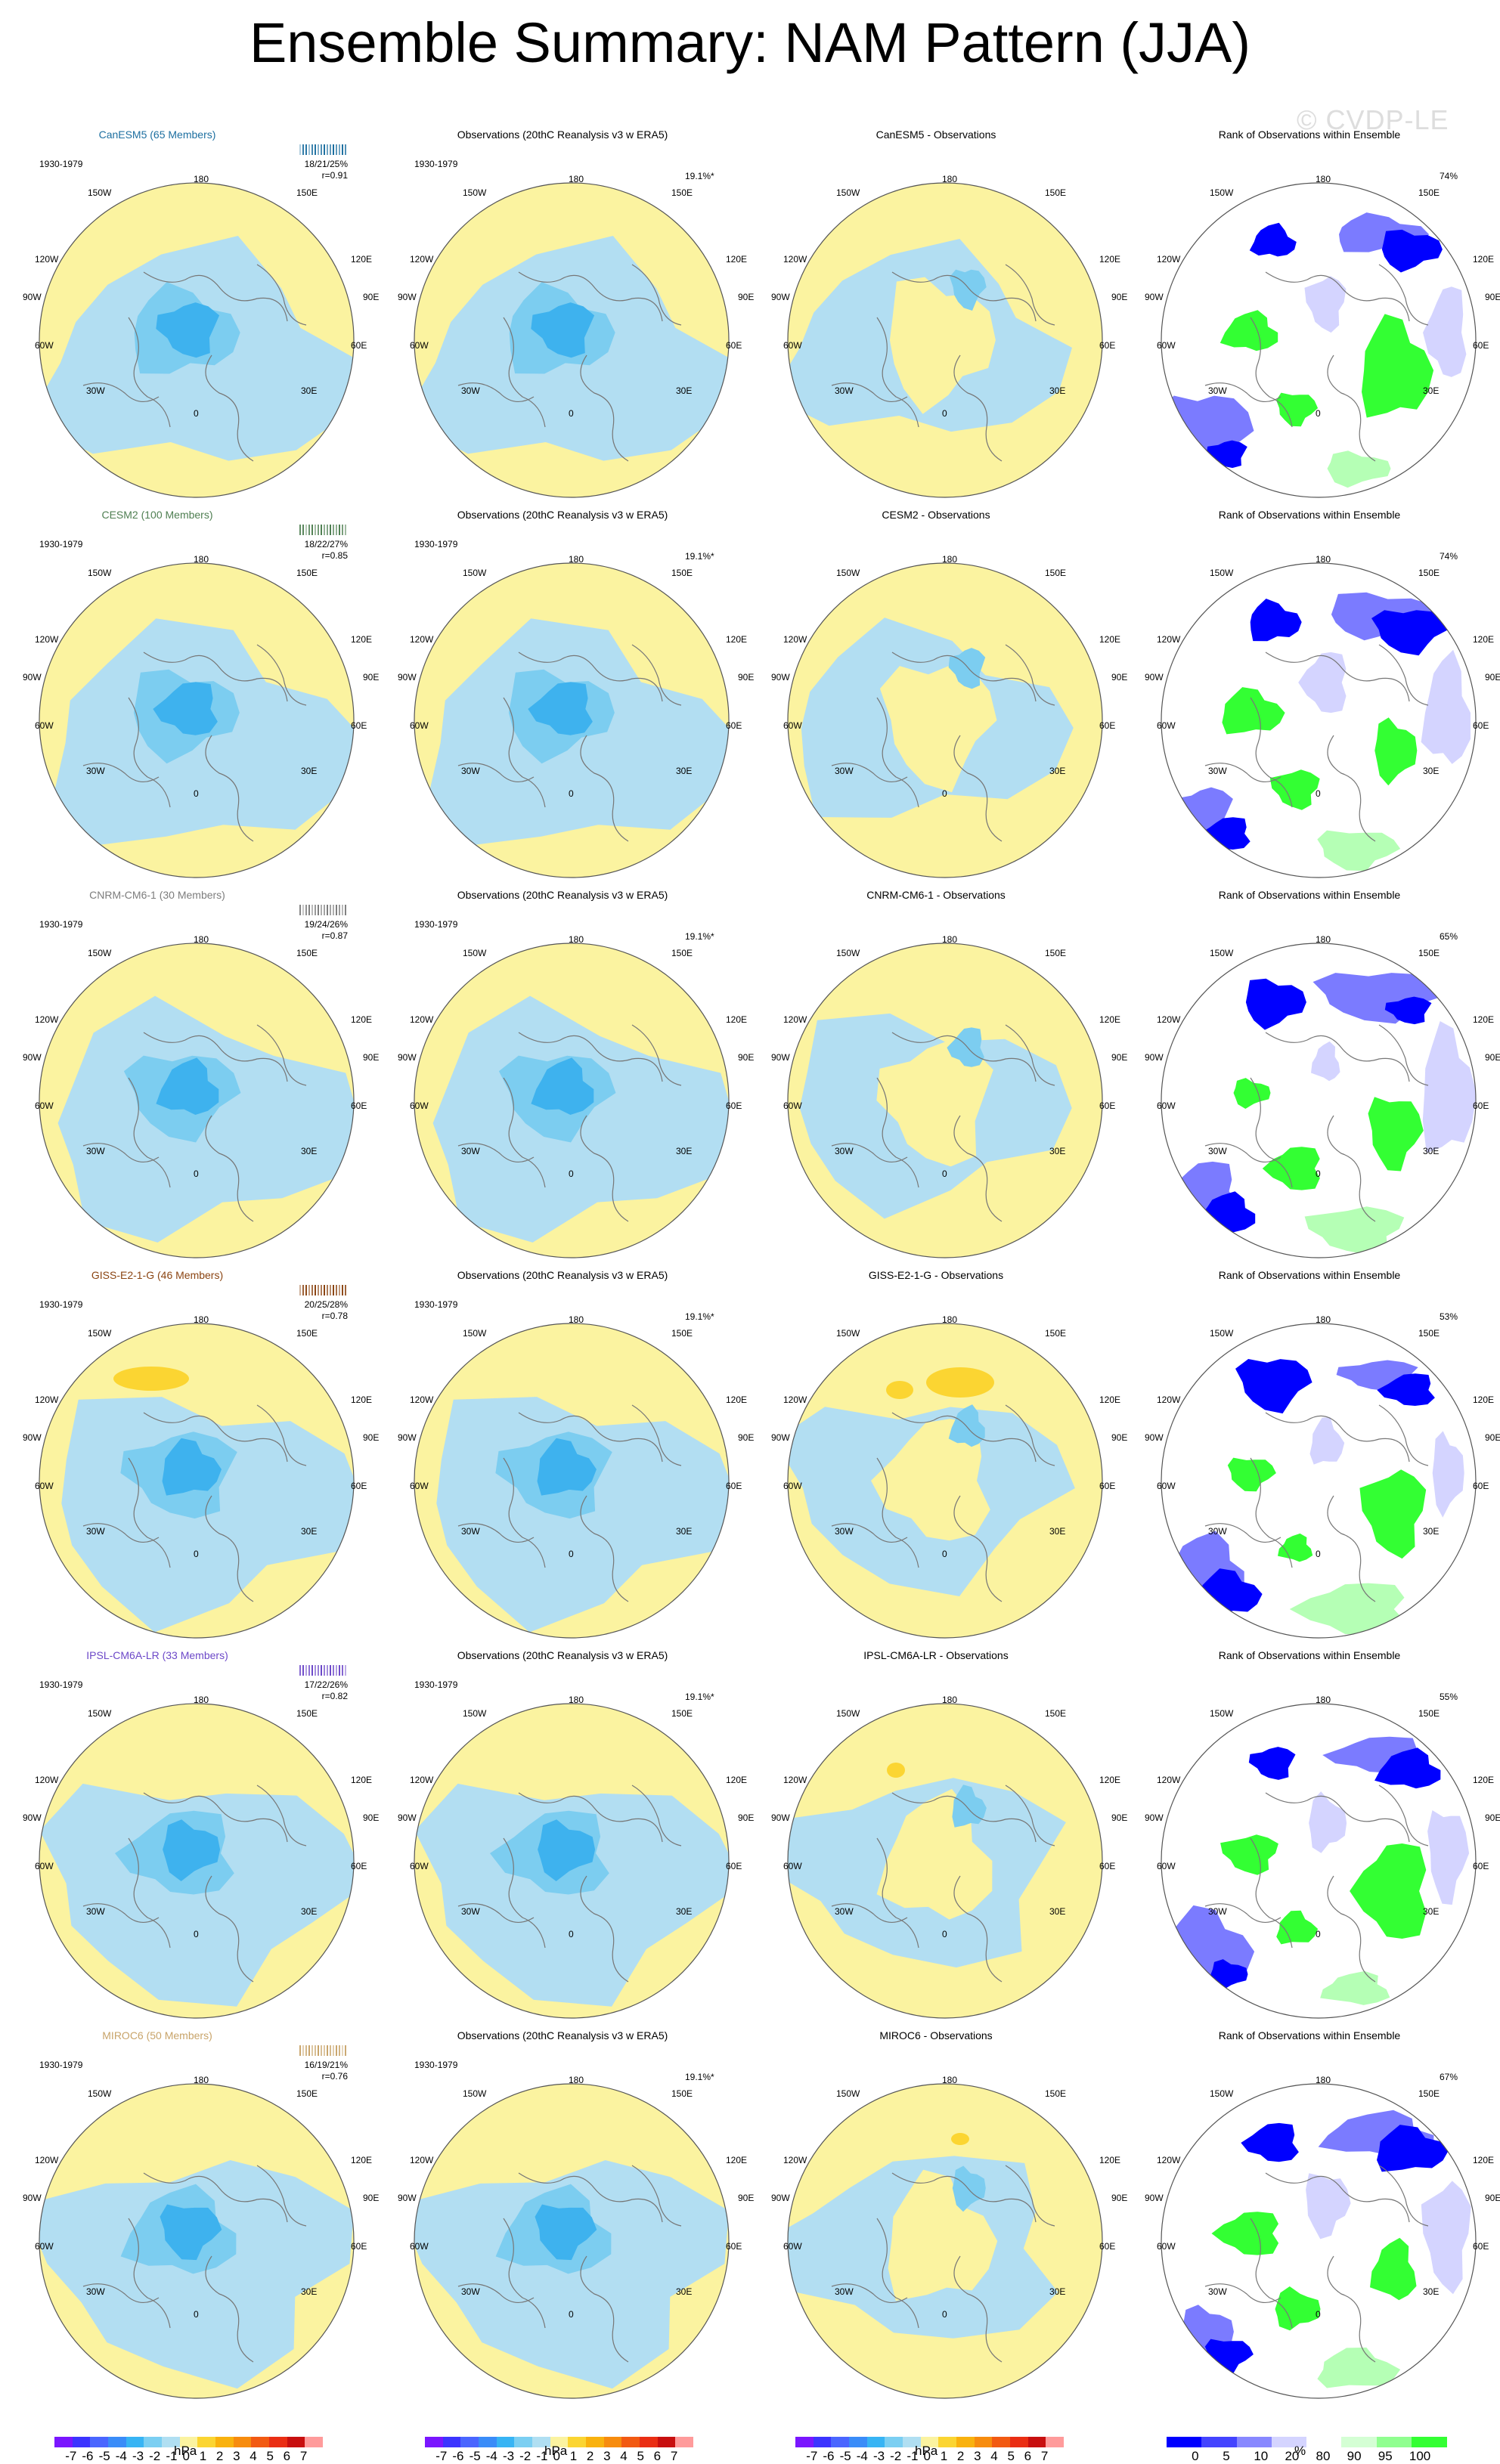 The image size is (1500, 2464). I want to click on longitude-label: 0, so click(1318, 1554).